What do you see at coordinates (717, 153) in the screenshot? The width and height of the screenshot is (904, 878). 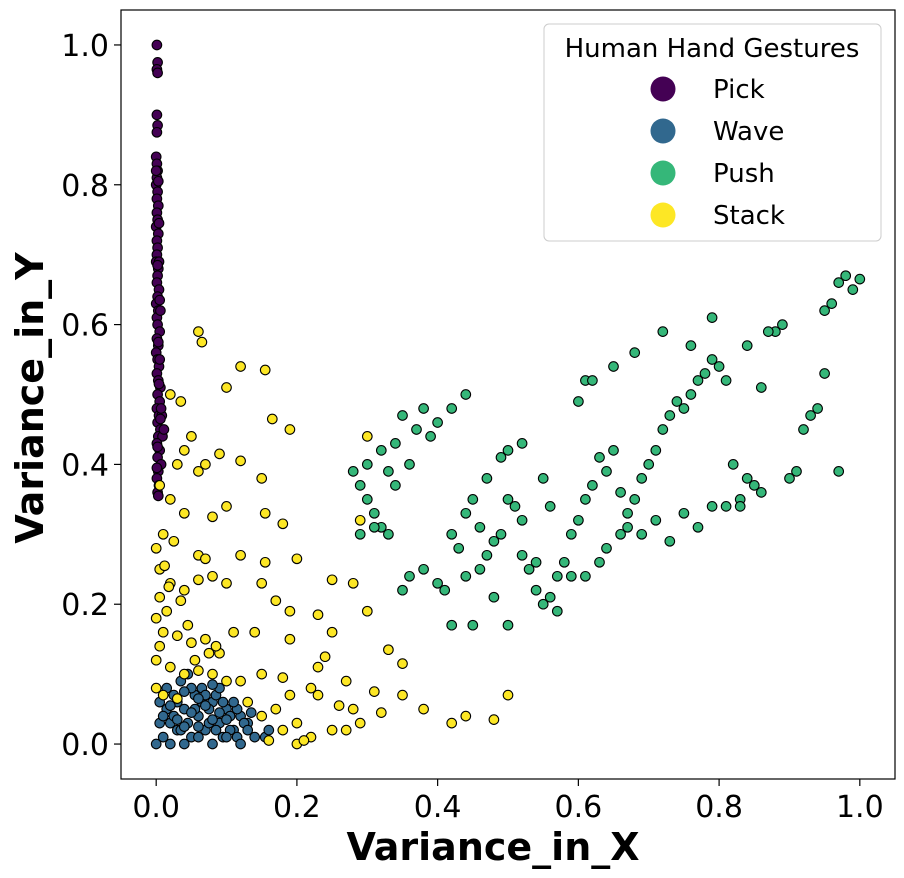 I see `legend-entries: Pick Wave Push Stack` at bounding box center [717, 153].